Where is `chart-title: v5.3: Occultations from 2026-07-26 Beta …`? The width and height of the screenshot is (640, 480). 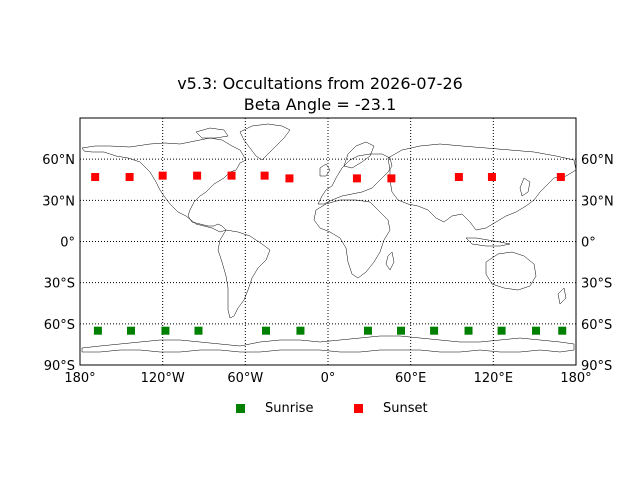 chart-title: v5.3: Occultations from 2026-07-26 Beta … is located at coordinates (320, 94).